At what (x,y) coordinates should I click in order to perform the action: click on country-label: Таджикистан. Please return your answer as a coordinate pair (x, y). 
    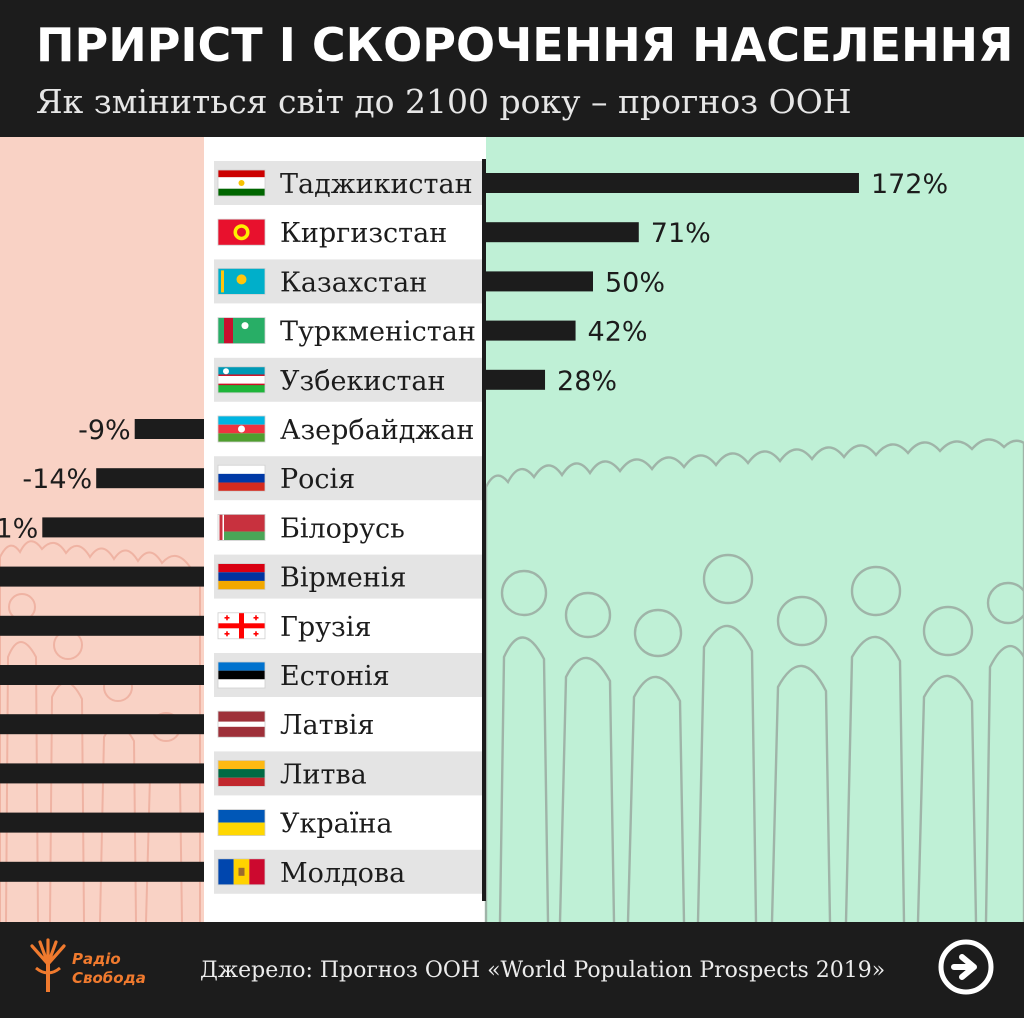
    Looking at the image, I should click on (376, 184).